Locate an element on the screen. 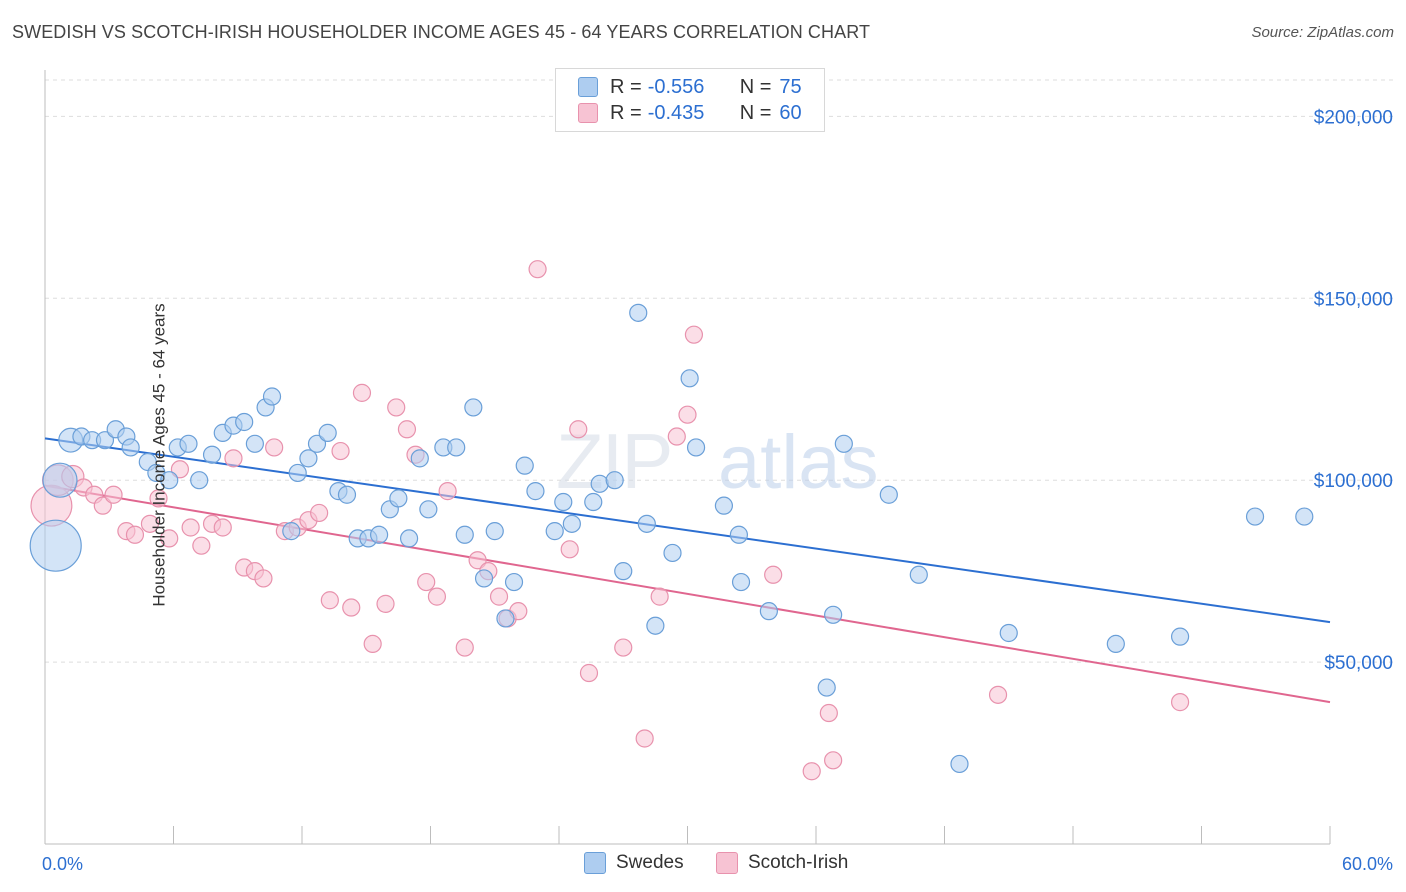 The height and width of the screenshot is (892, 1406). x-tick-label-max: 60.0% is located at coordinates (1367, 864).